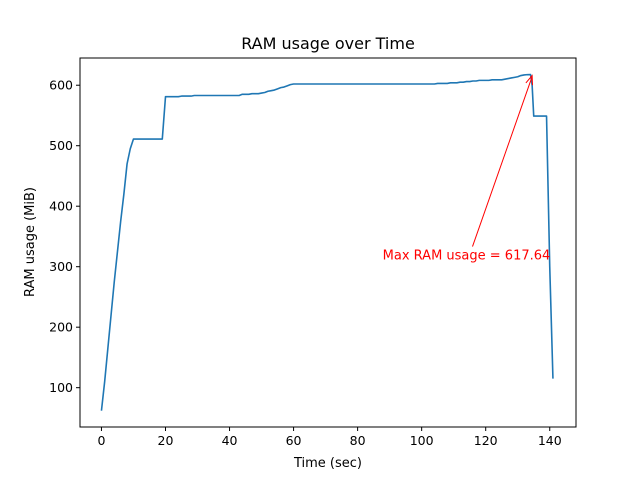  I want to click on x-axis-ticks: 0 20 40 60 80 100 120 140, so click(329, 437).